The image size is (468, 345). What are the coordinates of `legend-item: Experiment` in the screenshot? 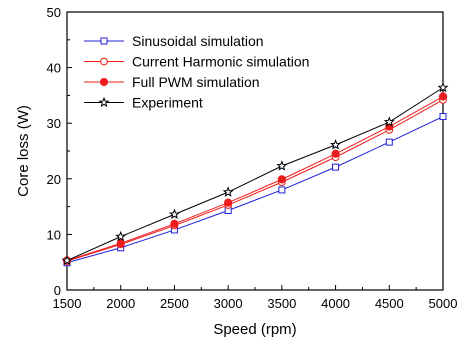 It's located at (143, 103).